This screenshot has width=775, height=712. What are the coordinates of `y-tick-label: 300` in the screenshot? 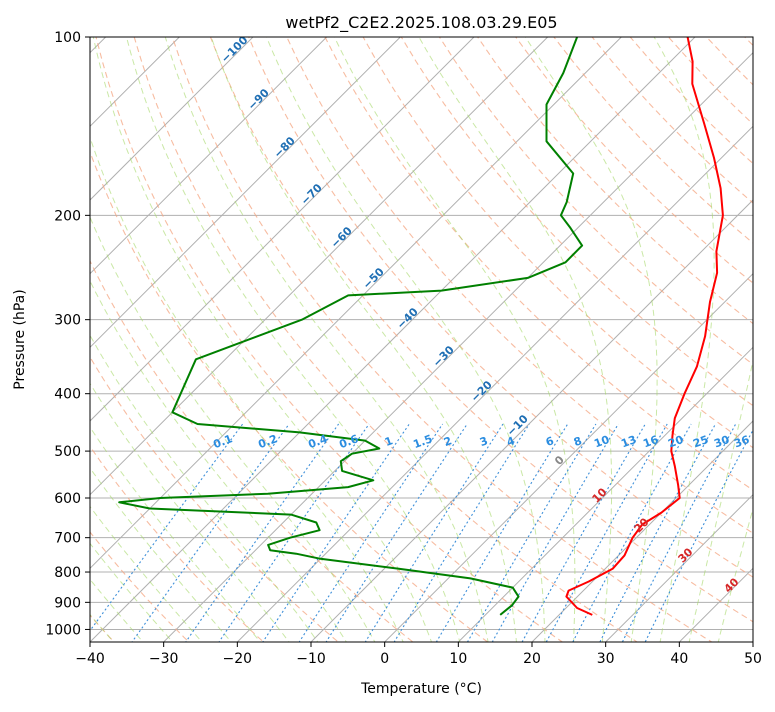 It's located at (67, 321).